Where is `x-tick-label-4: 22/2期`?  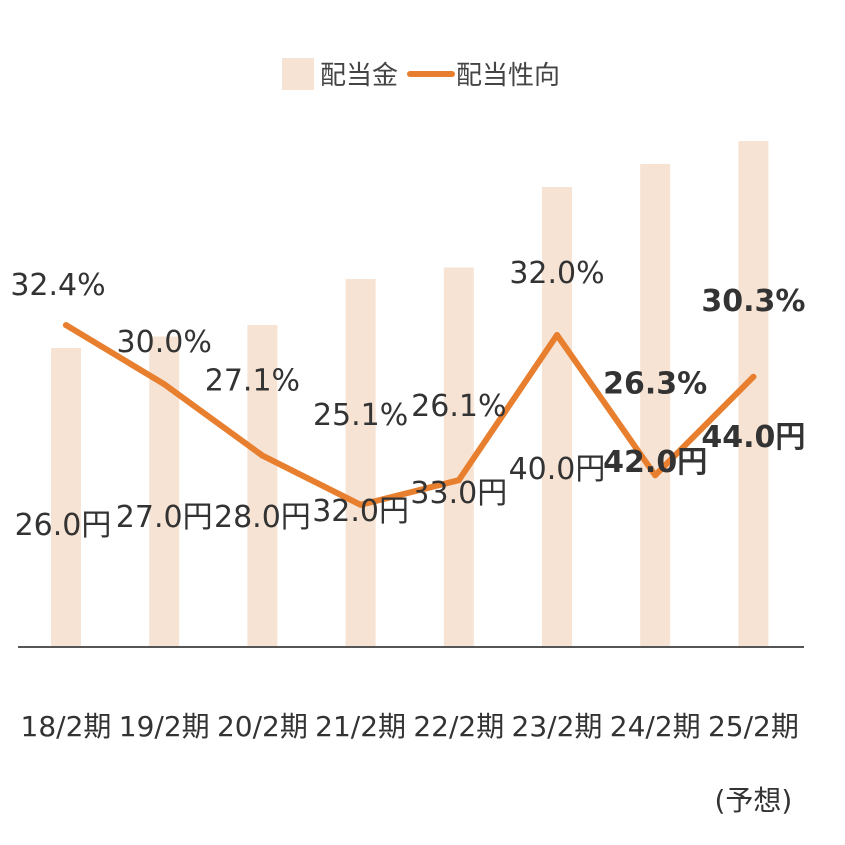 x-tick-label-4: 22/2期 is located at coordinates (458, 726).